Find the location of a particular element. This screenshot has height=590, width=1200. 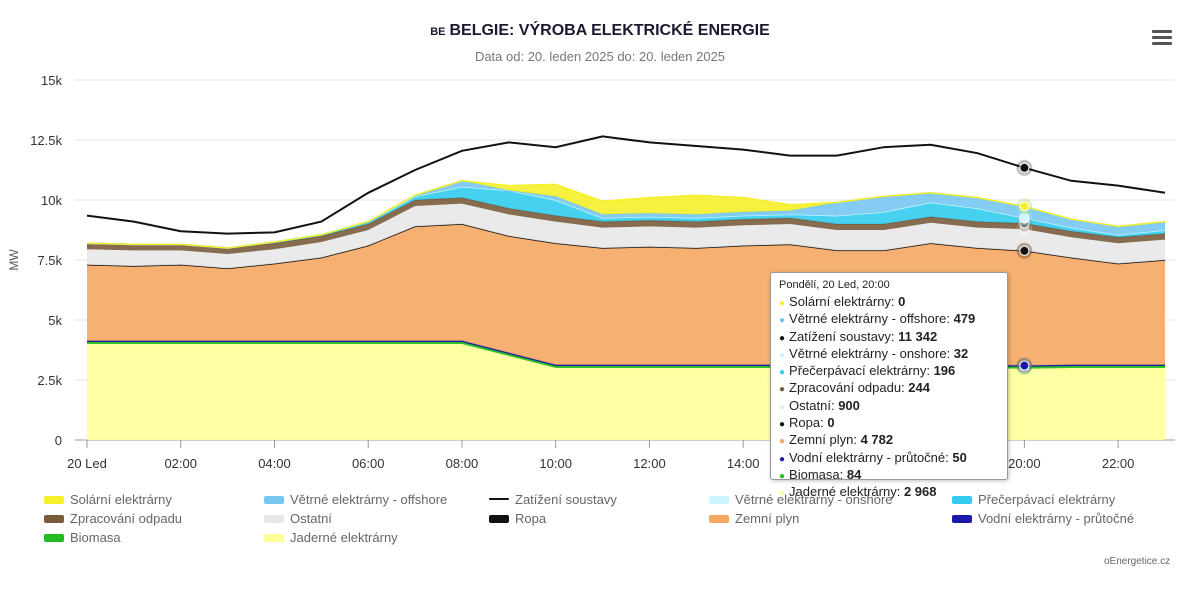

tooltip-label: Solární elektrárny: is located at coordinates (844, 301).